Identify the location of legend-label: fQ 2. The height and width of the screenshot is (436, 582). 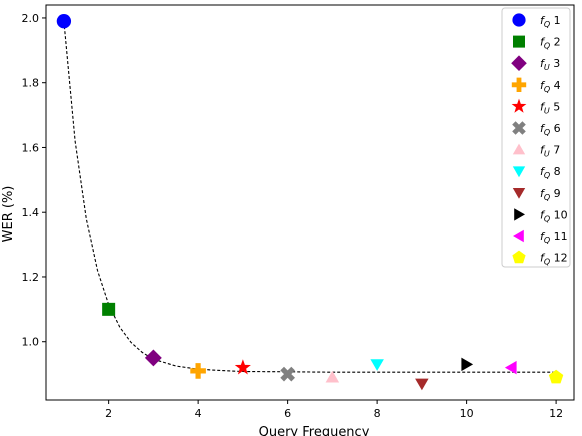
(550, 43).